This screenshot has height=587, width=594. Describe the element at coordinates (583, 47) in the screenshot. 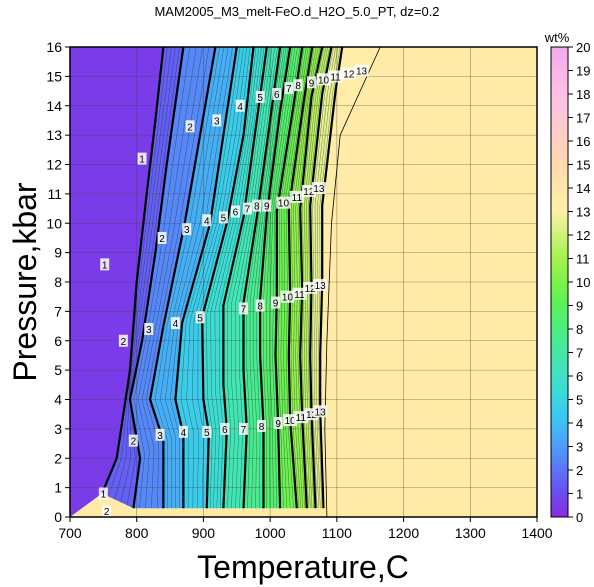

I see `colorbar-tick-label: 20` at that location.